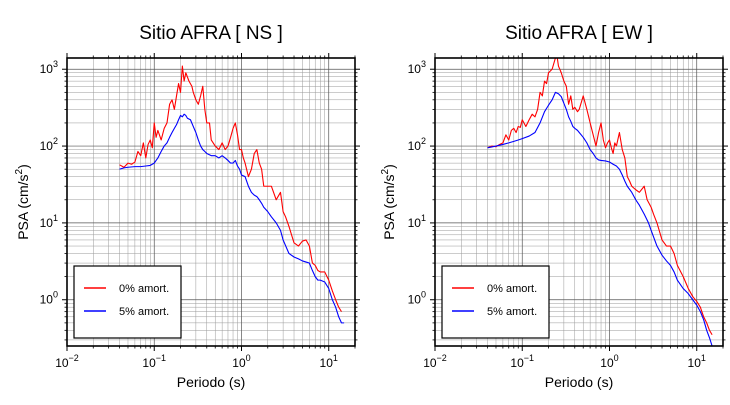  Describe the element at coordinates (579, 33) in the screenshot. I see `chart-title: Sitio AFRA [ EW ]` at that location.